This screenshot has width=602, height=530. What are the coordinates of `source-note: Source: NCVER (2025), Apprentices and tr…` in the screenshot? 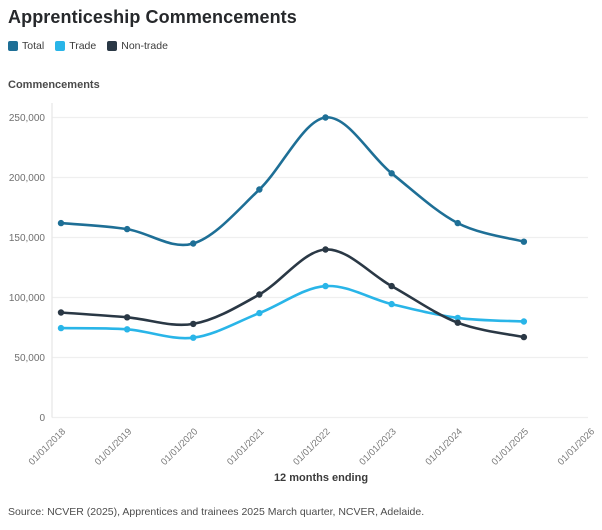 It's located at (216, 512).